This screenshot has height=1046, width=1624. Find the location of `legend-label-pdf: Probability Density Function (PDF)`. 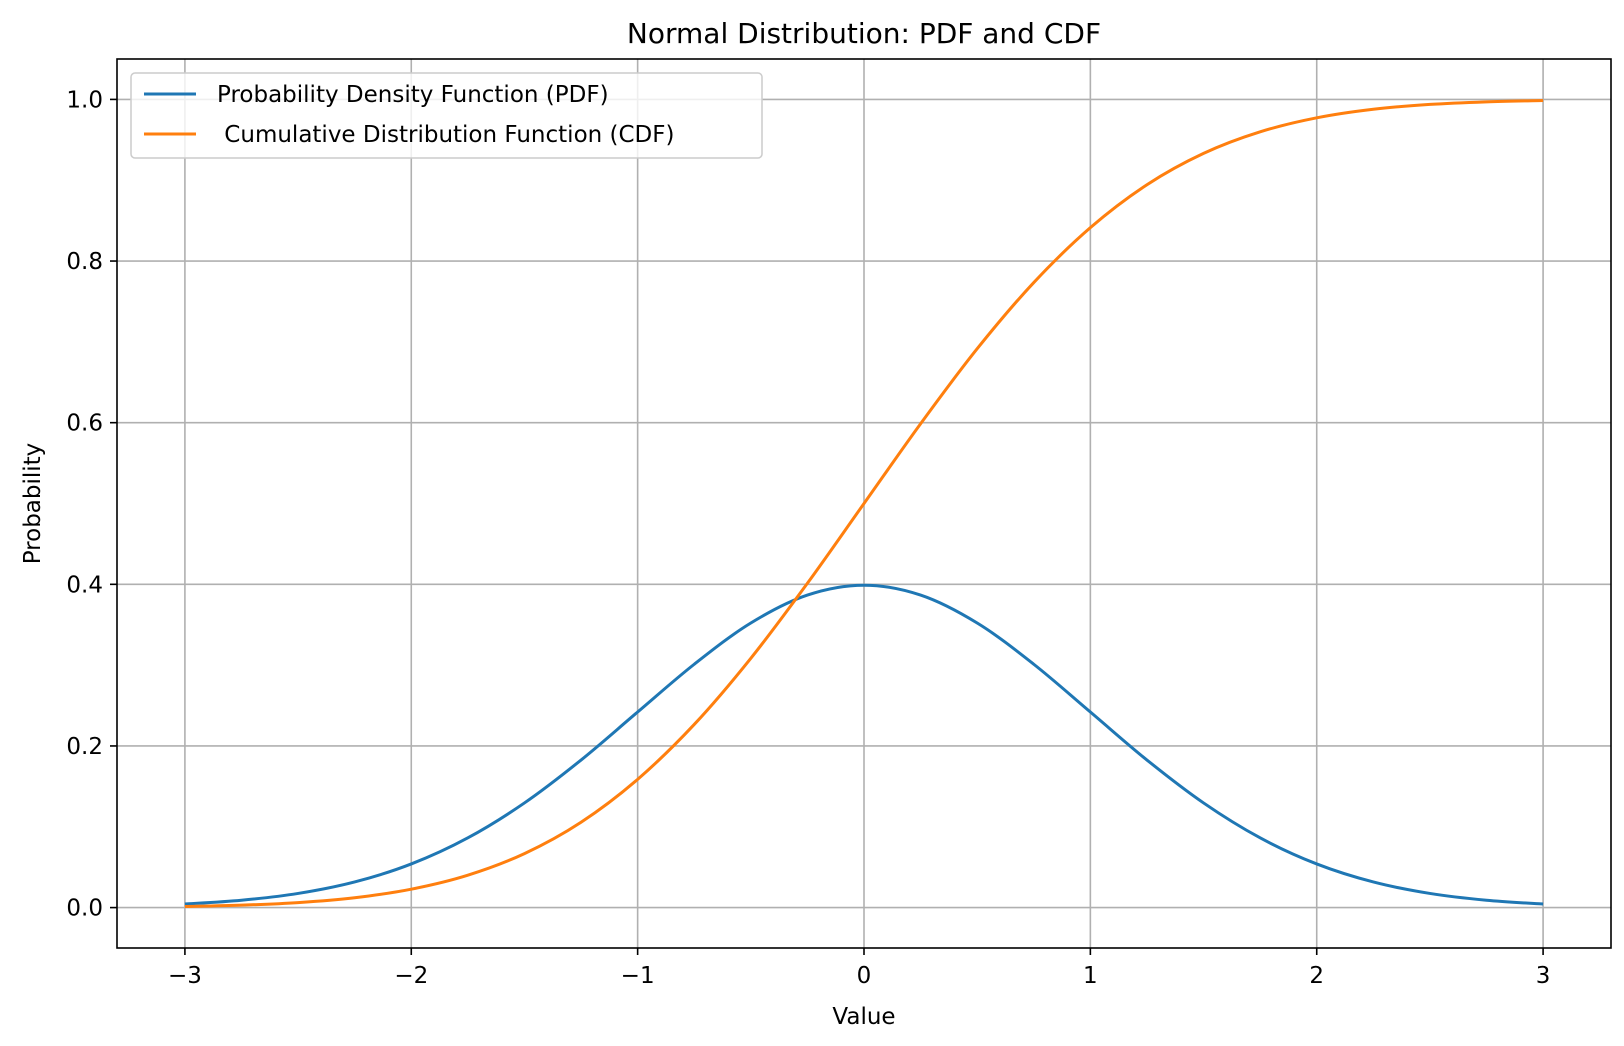

legend-label-pdf: Probability Density Function (PDF) is located at coordinates (413, 95).